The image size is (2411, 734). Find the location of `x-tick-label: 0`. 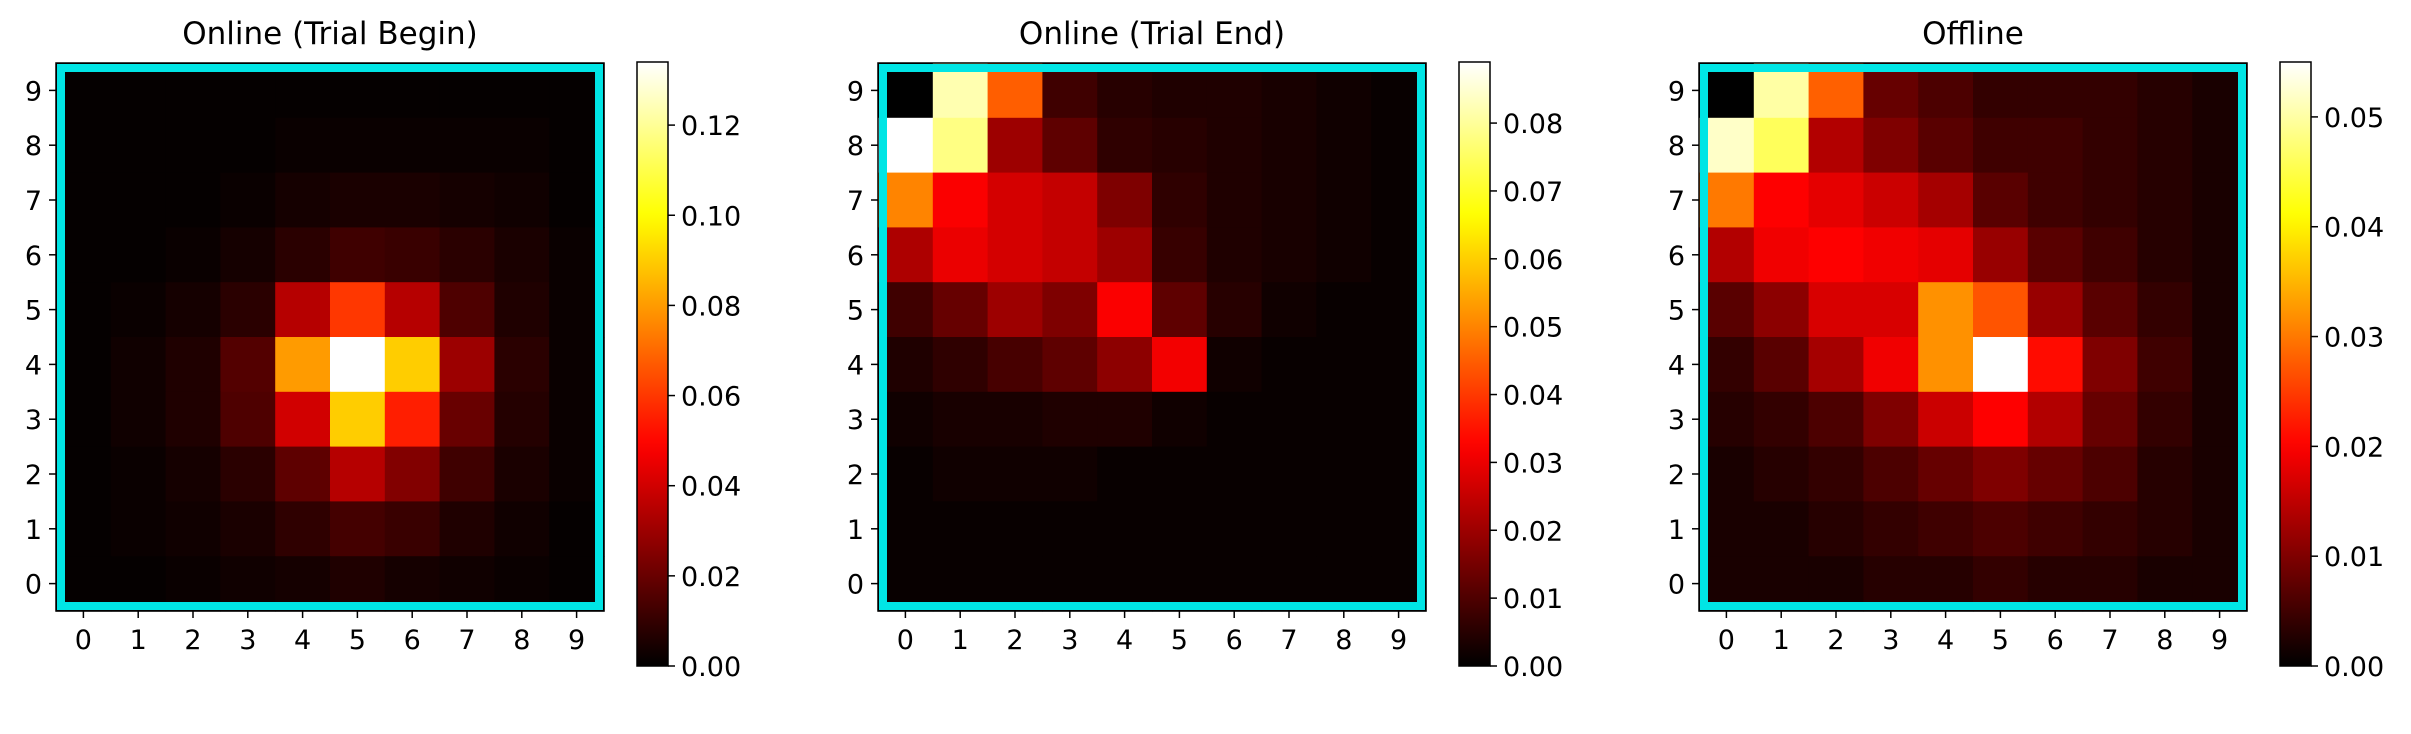

x-tick-label: 0 is located at coordinates (1726, 640).